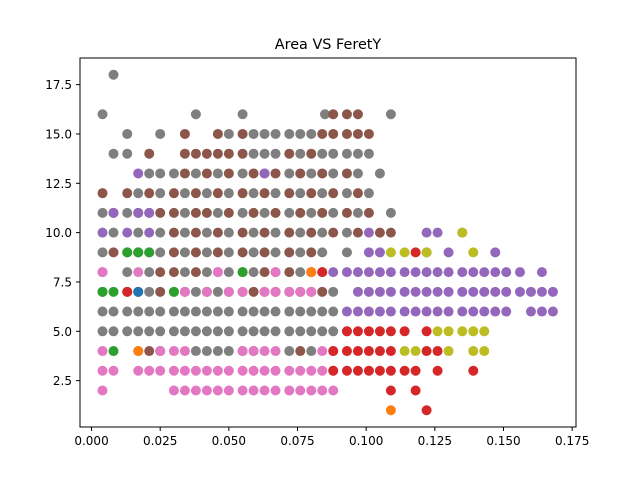 The image size is (640, 480). What do you see at coordinates (328, 45) in the screenshot?
I see `chart-title: Area VS FeretY` at bounding box center [328, 45].